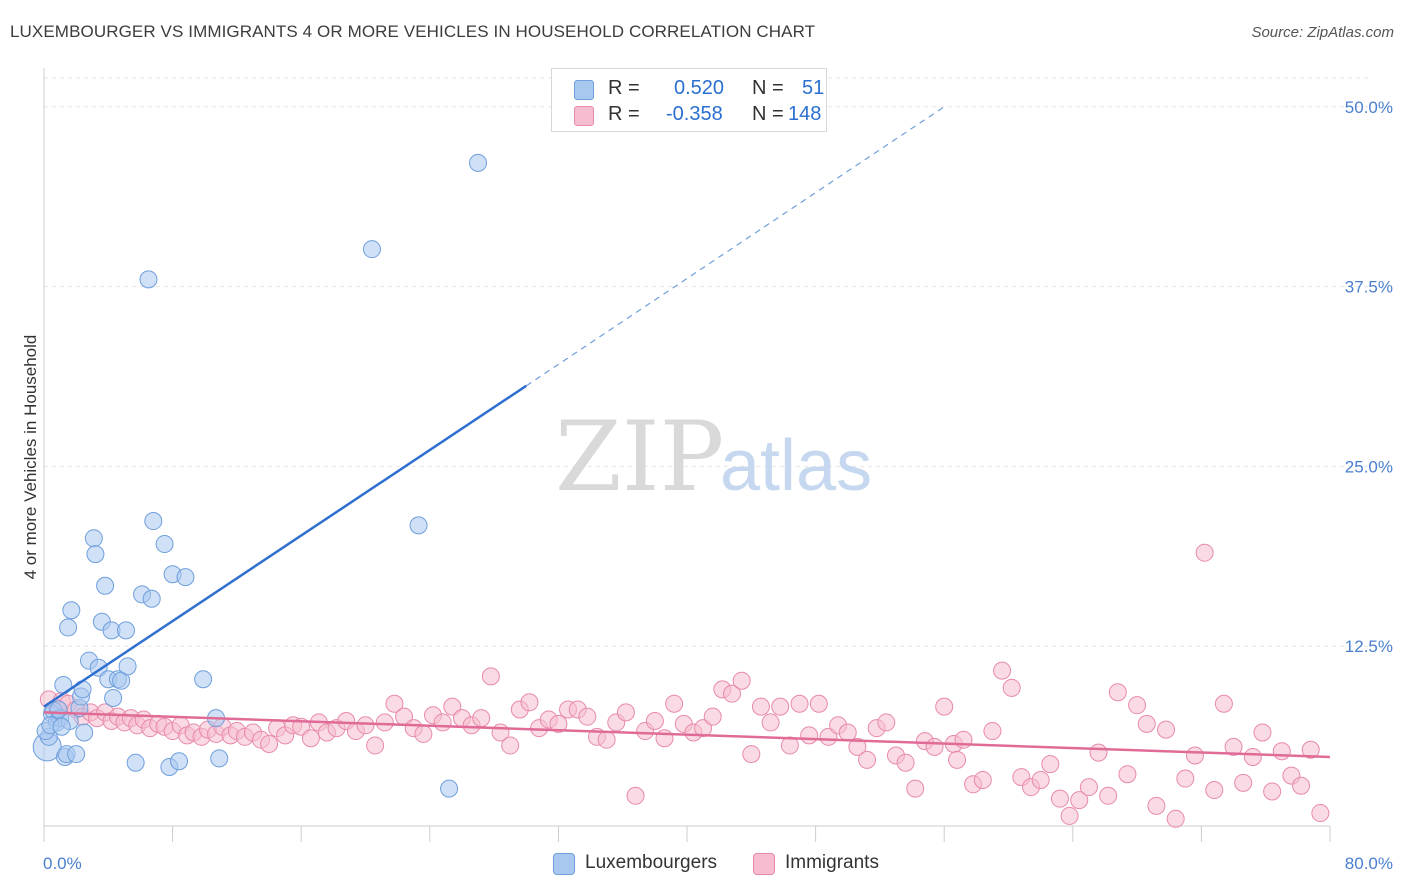 This screenshot has height=892, width=1406. Describe the element at coordinates (584, 90) in the screenshot. I see `legend-swatch-blue` at that location.